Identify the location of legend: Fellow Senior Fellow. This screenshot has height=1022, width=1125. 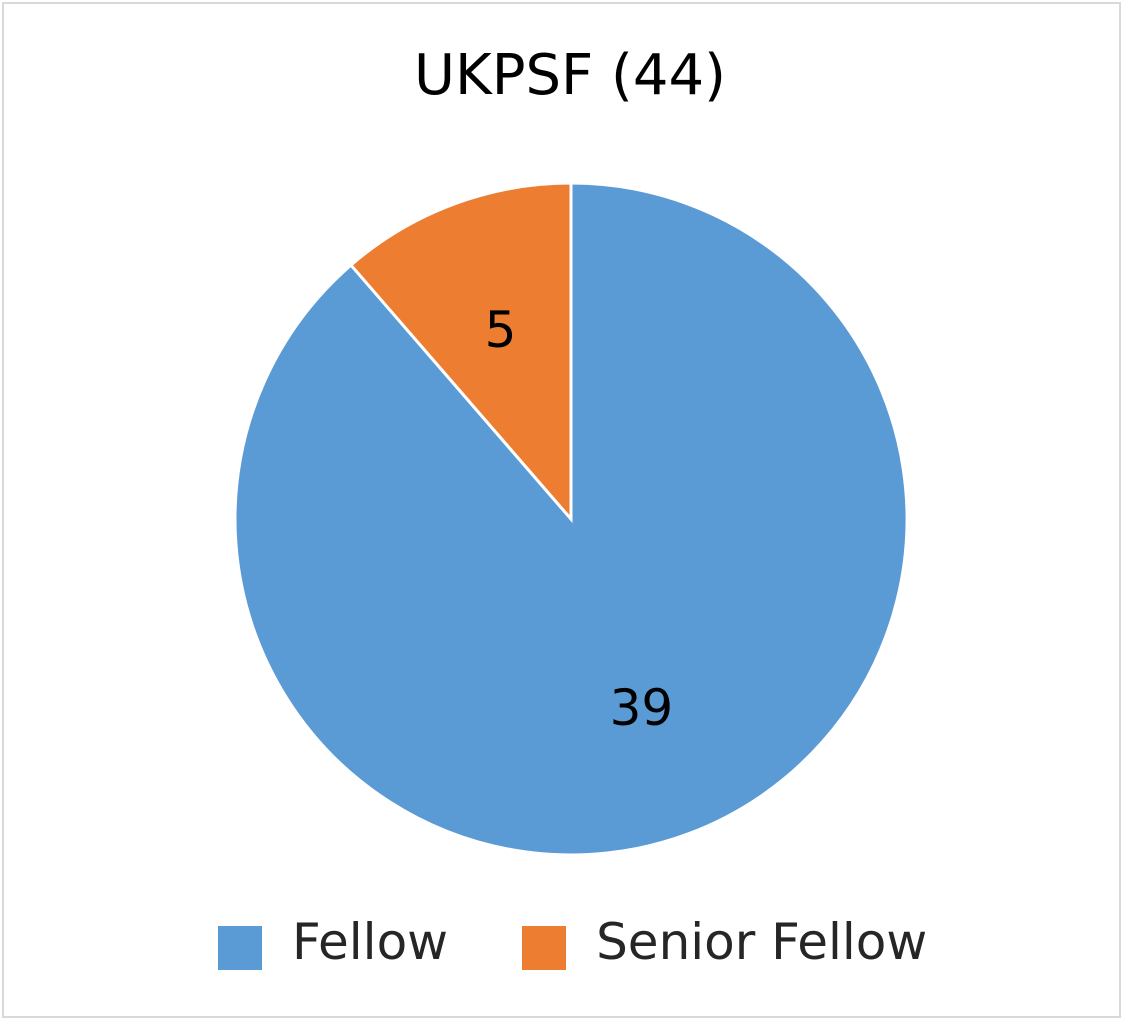
(572, 942).